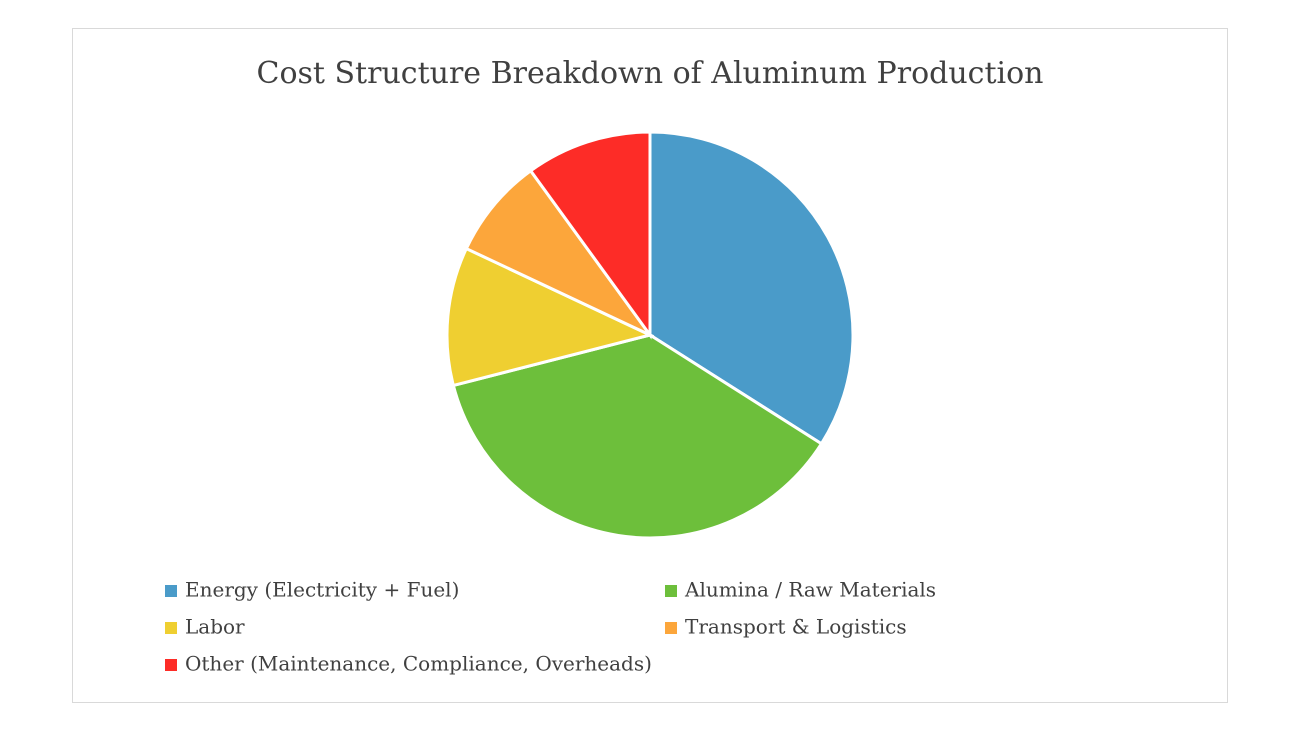 This screenshot has width=1300, height=730. What do you see at coordinates (215, 627) in the screenshot?
I see `legend-label: Labor` at bounding box center [215, 627].